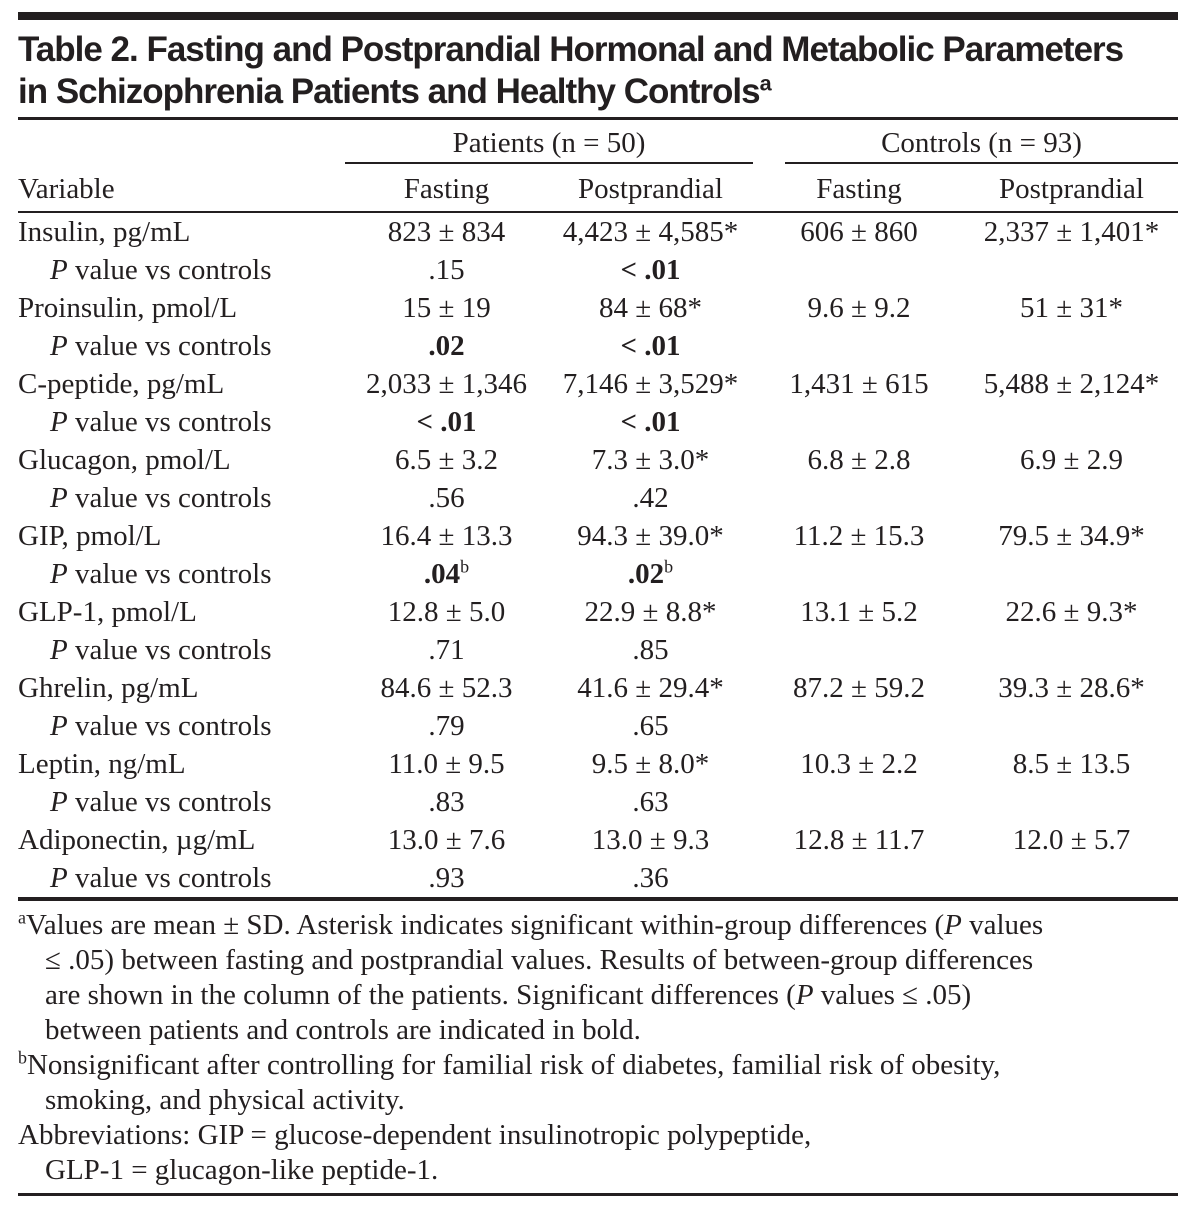  I want to click on pvalue-cell: .71, so click(446, 650).